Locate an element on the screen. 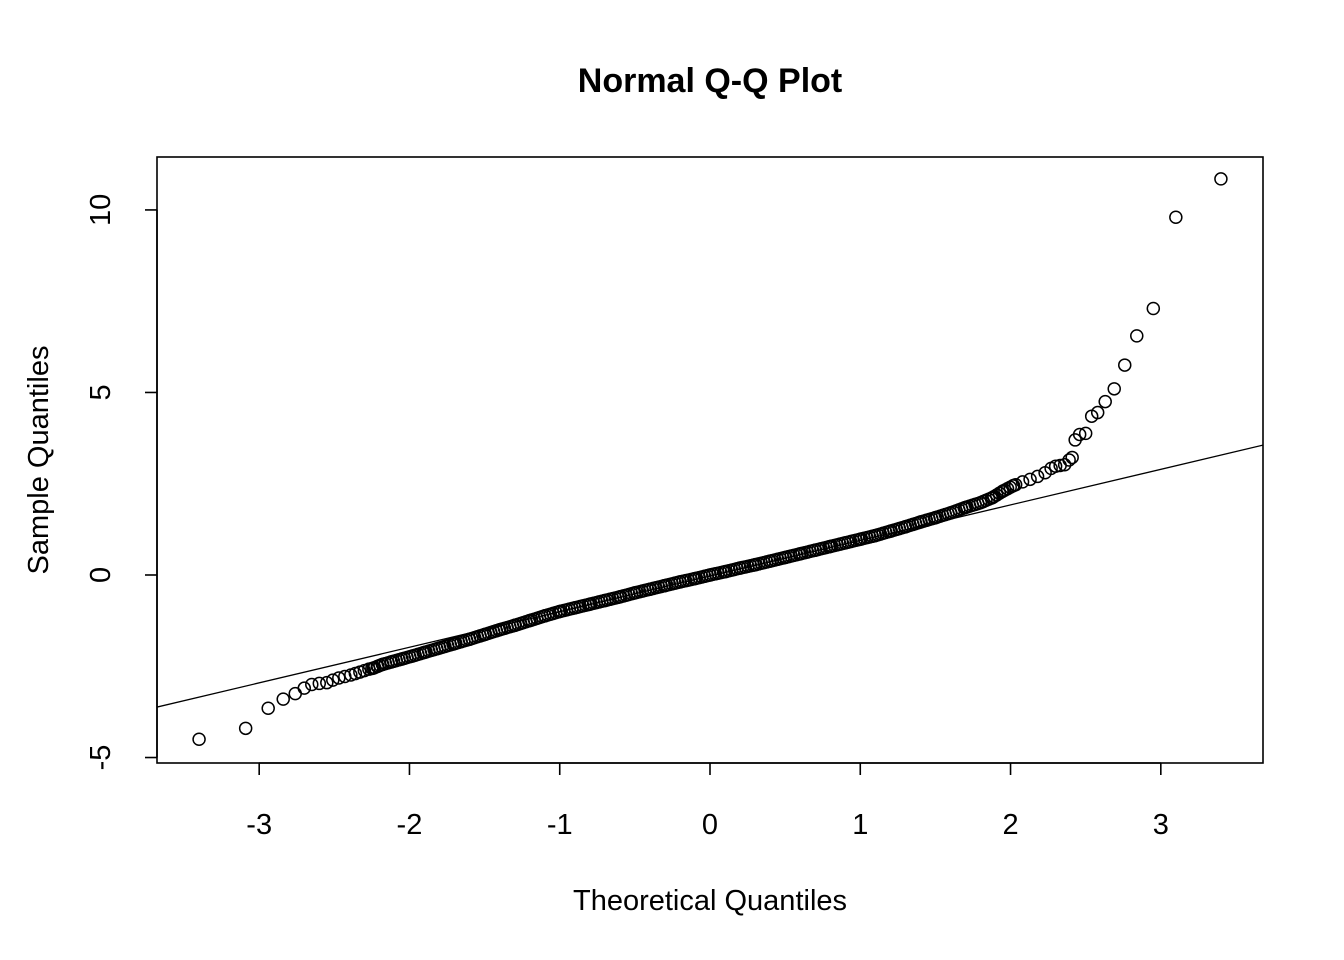 The width and height of the screenshot is (1344, 960). x-axis-label: Theoretical Quantiles is located at coordinates (710, 901).